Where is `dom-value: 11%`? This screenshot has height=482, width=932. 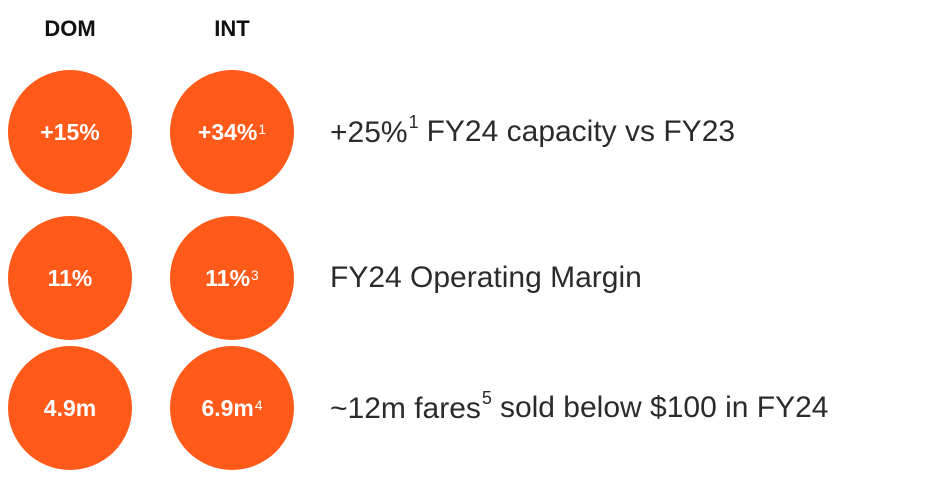 dom-value: 11% is located at coordinates (70, 277).